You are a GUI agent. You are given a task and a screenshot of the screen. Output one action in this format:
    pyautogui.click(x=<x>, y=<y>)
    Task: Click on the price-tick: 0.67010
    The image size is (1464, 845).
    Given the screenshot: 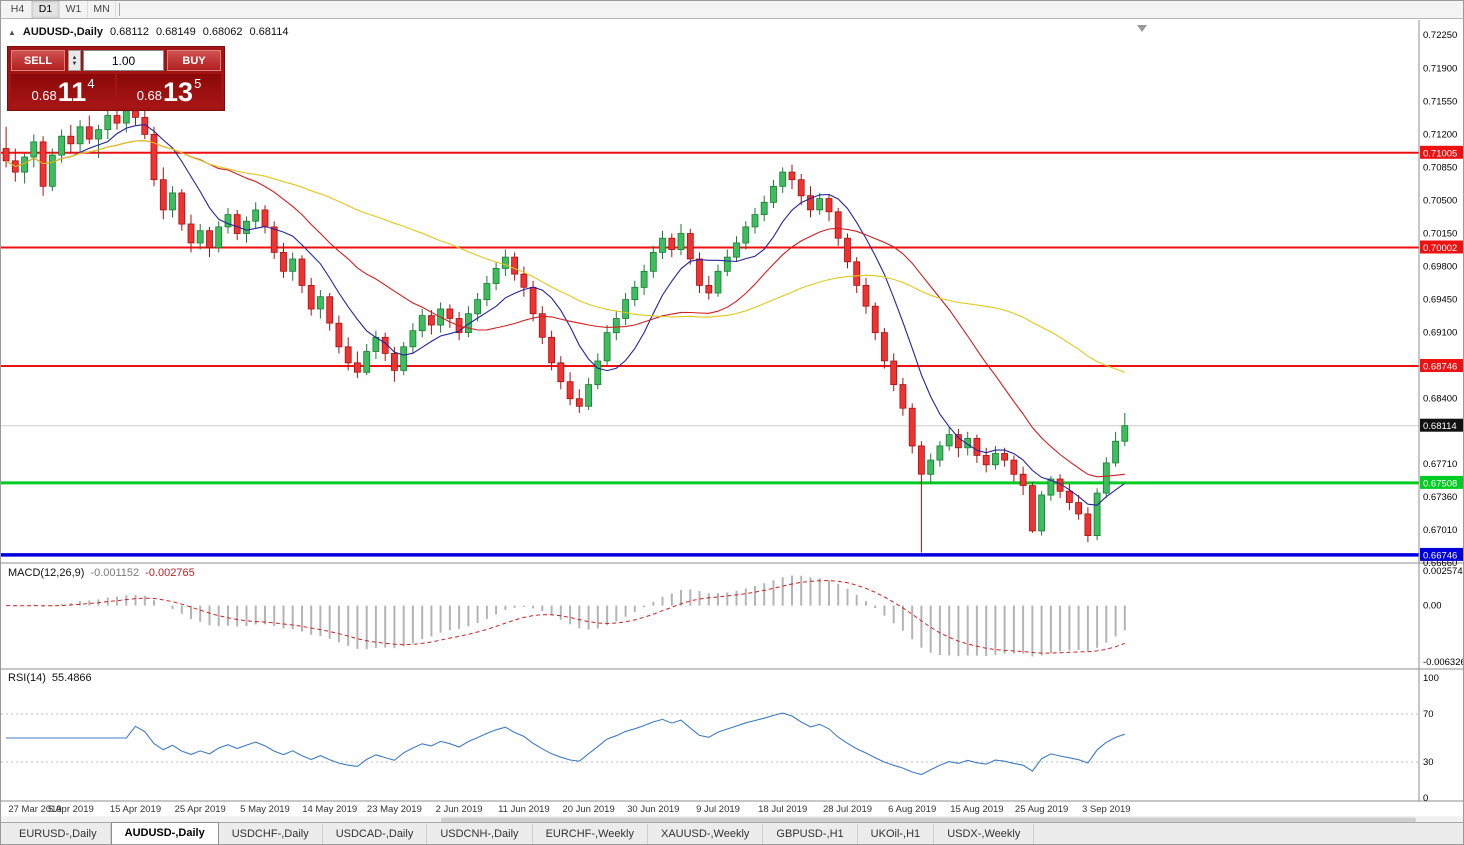 What is the action you would take?
    pyautogui.click(x=1440, y=530)
    